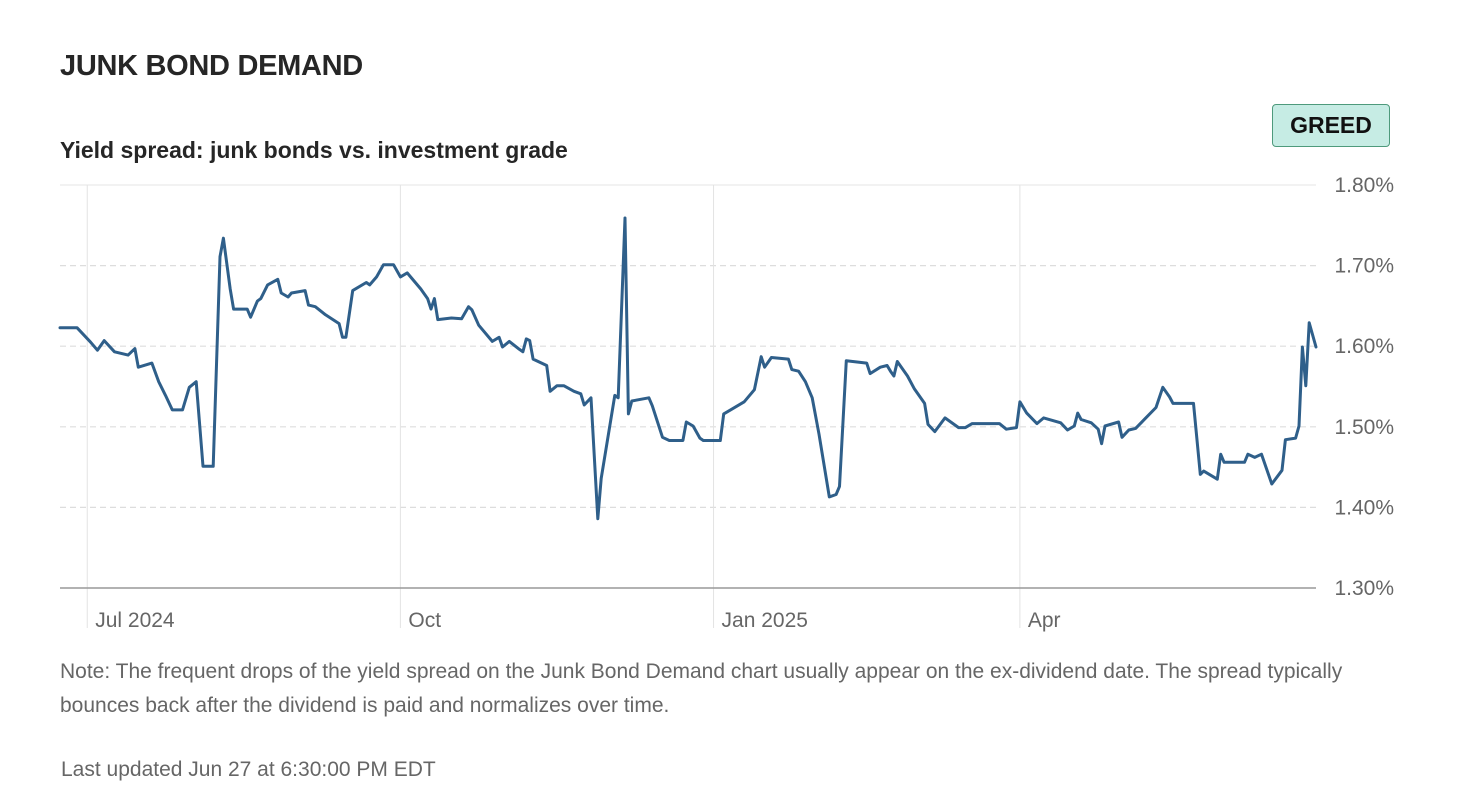  I want to click on y-tick-labels: 1.80% 1.70% 1.60% 1.50% 1.40% 1.30%, so click(1364, 387).